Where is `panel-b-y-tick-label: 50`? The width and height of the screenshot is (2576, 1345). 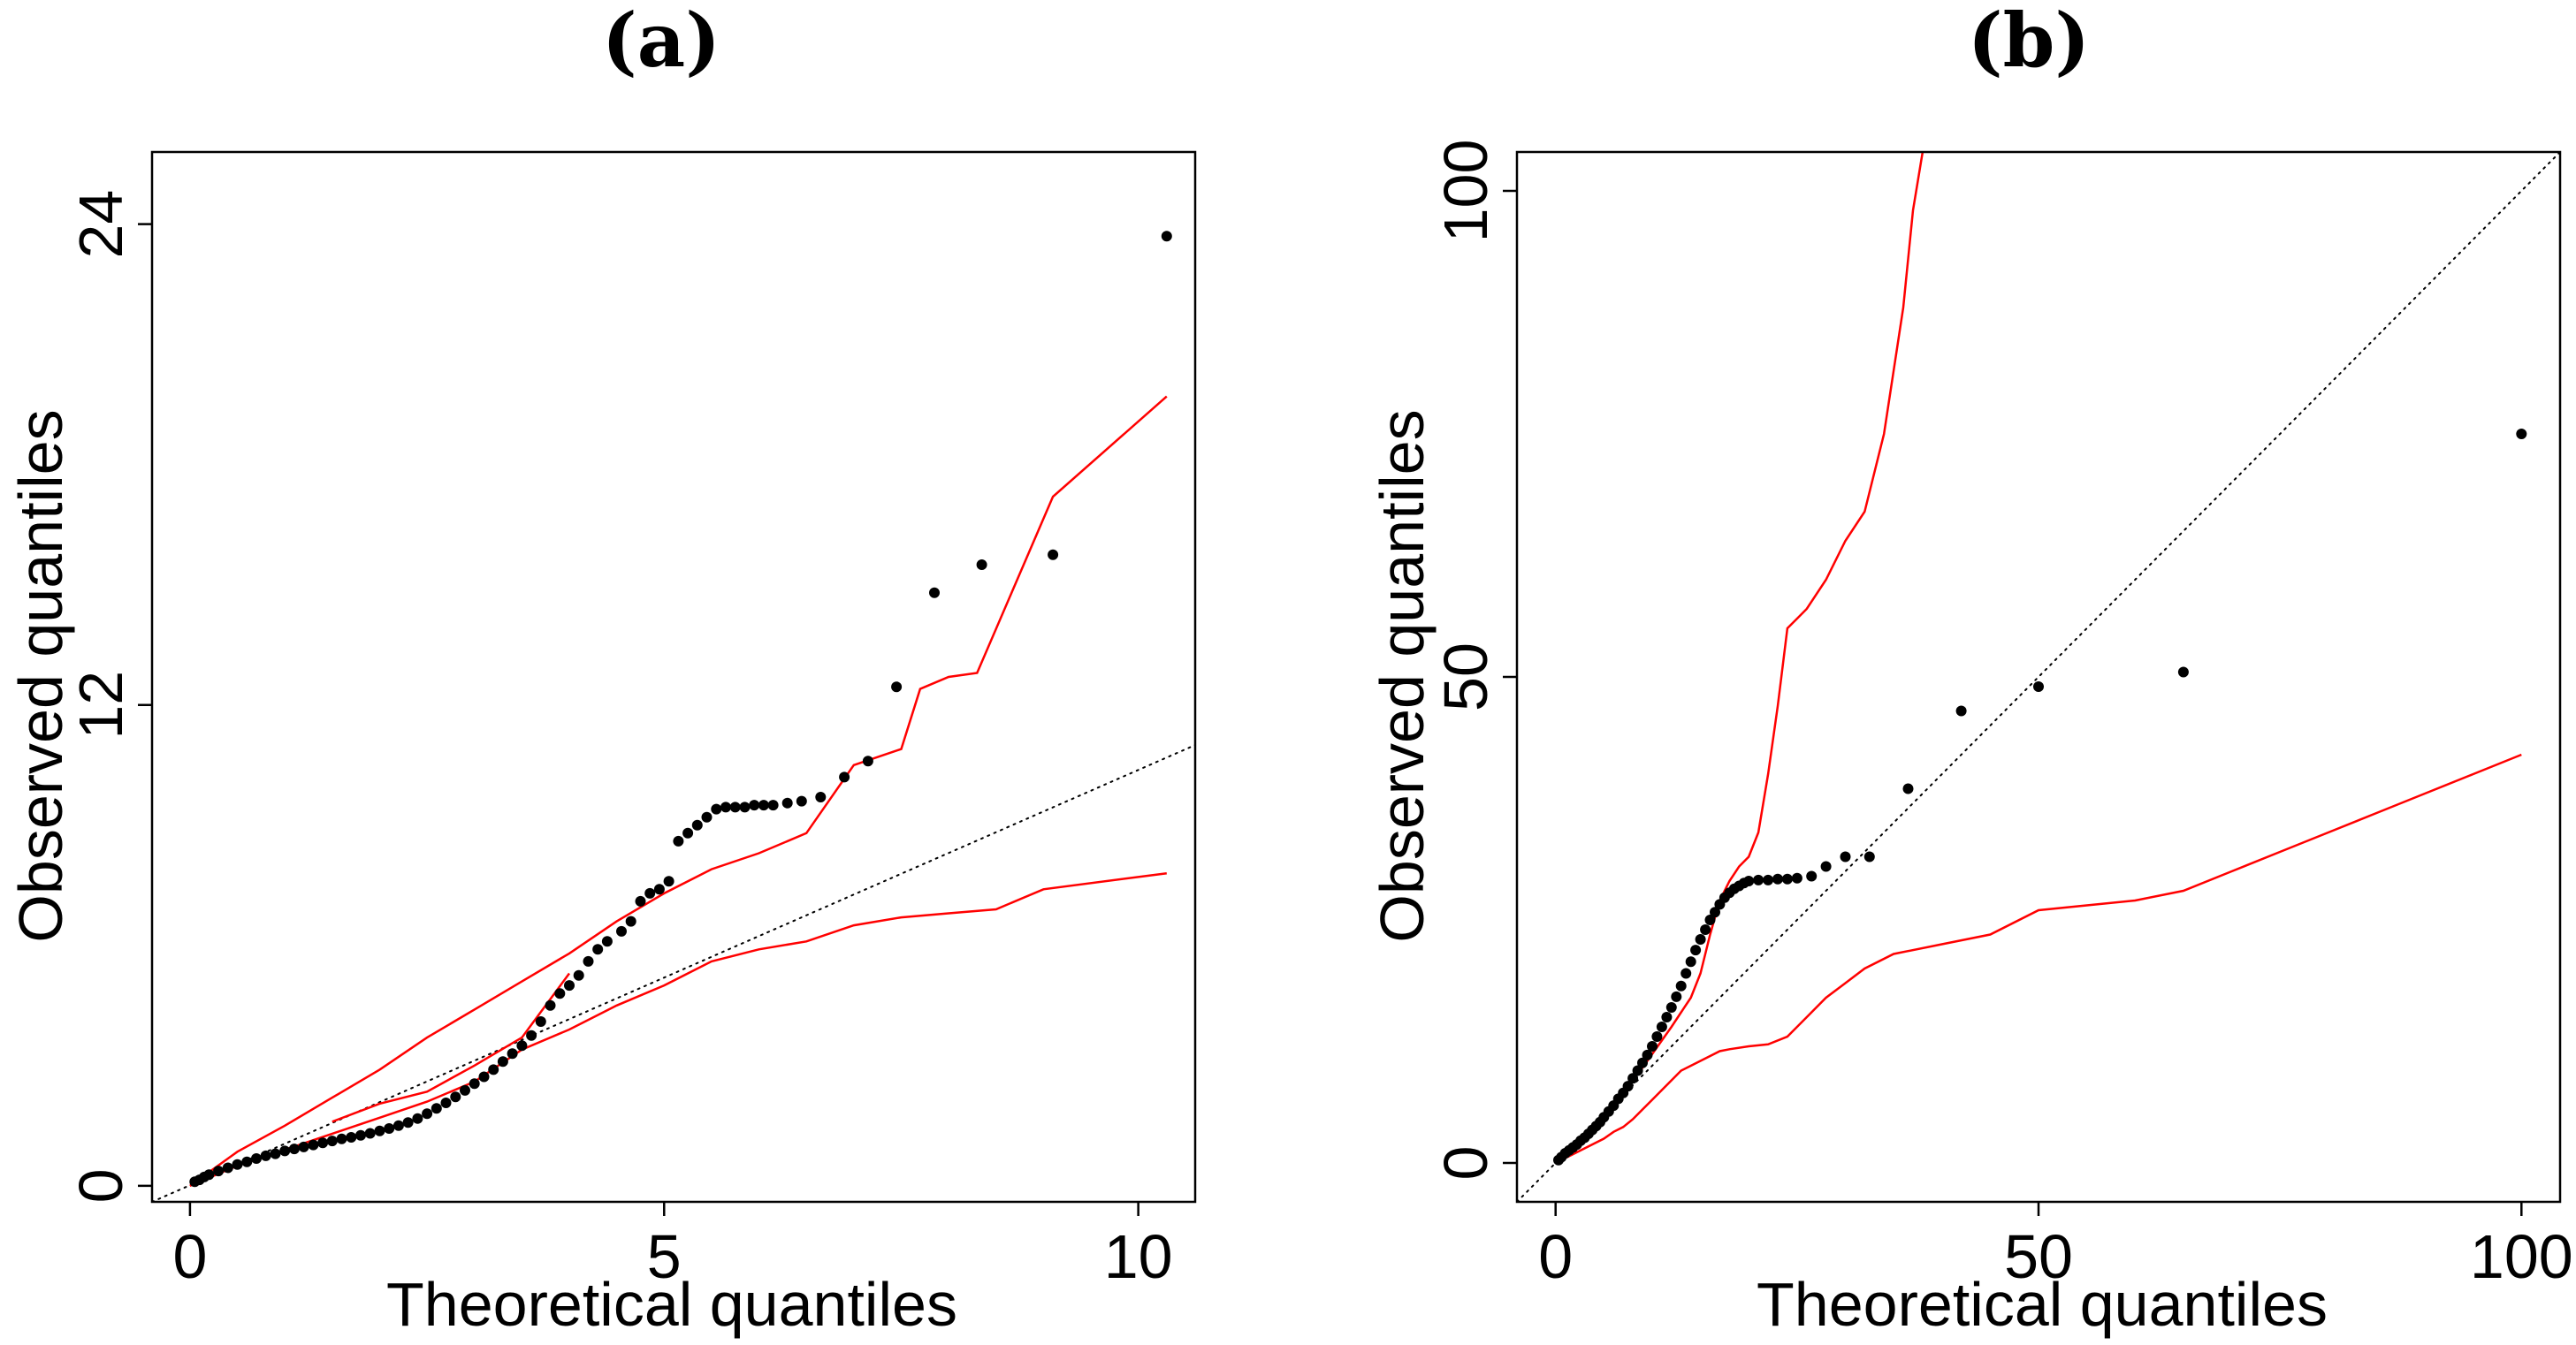
panel-b-y-tick-label: 50 is located at coordinates (1465, 676).